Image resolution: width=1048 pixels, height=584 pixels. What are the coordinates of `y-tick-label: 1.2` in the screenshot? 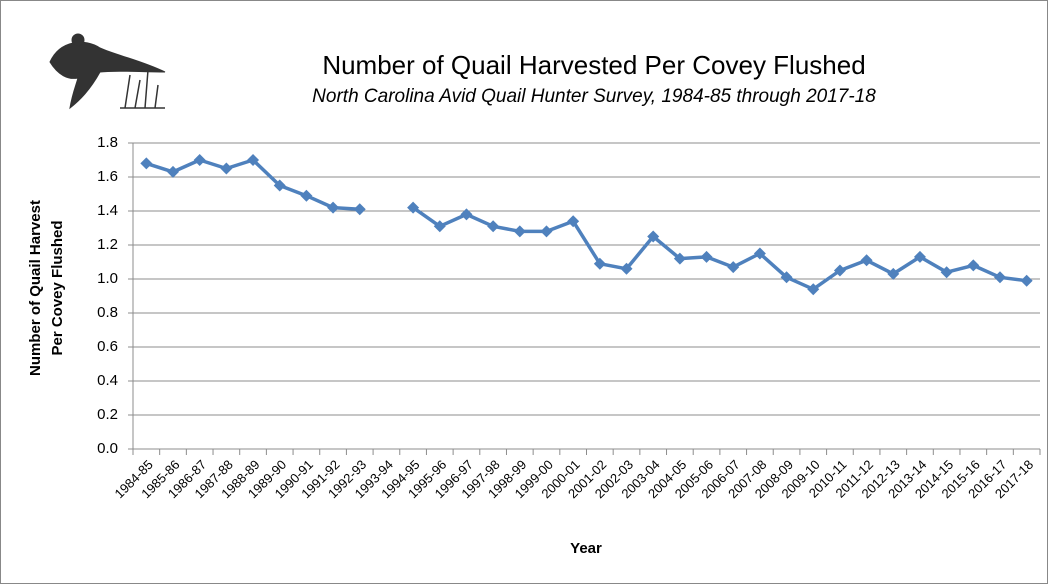 It's located at (107, 244).